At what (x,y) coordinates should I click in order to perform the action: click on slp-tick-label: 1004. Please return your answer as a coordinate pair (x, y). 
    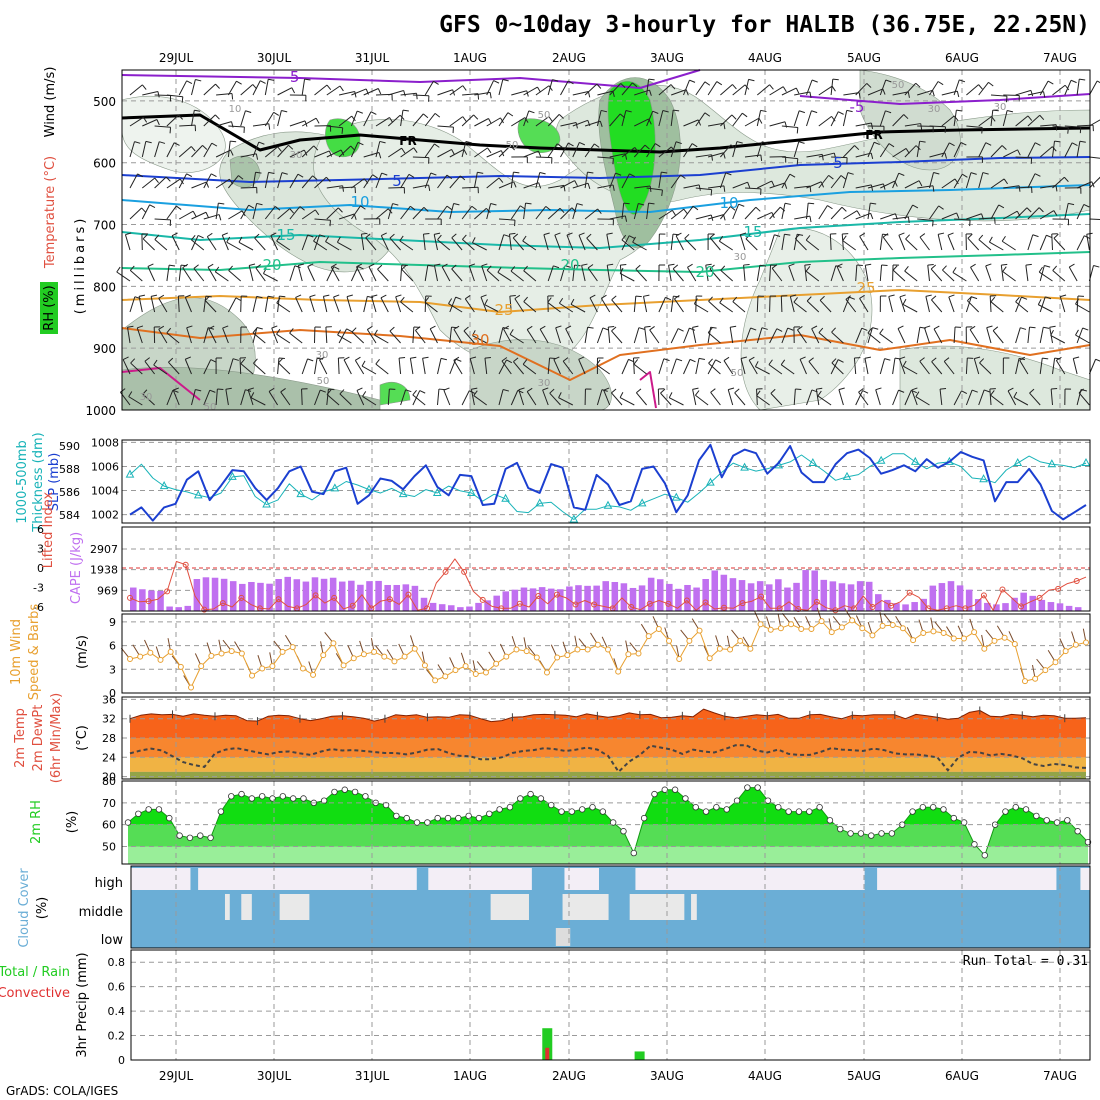
    Looking at the image, I should click on (105, 491).